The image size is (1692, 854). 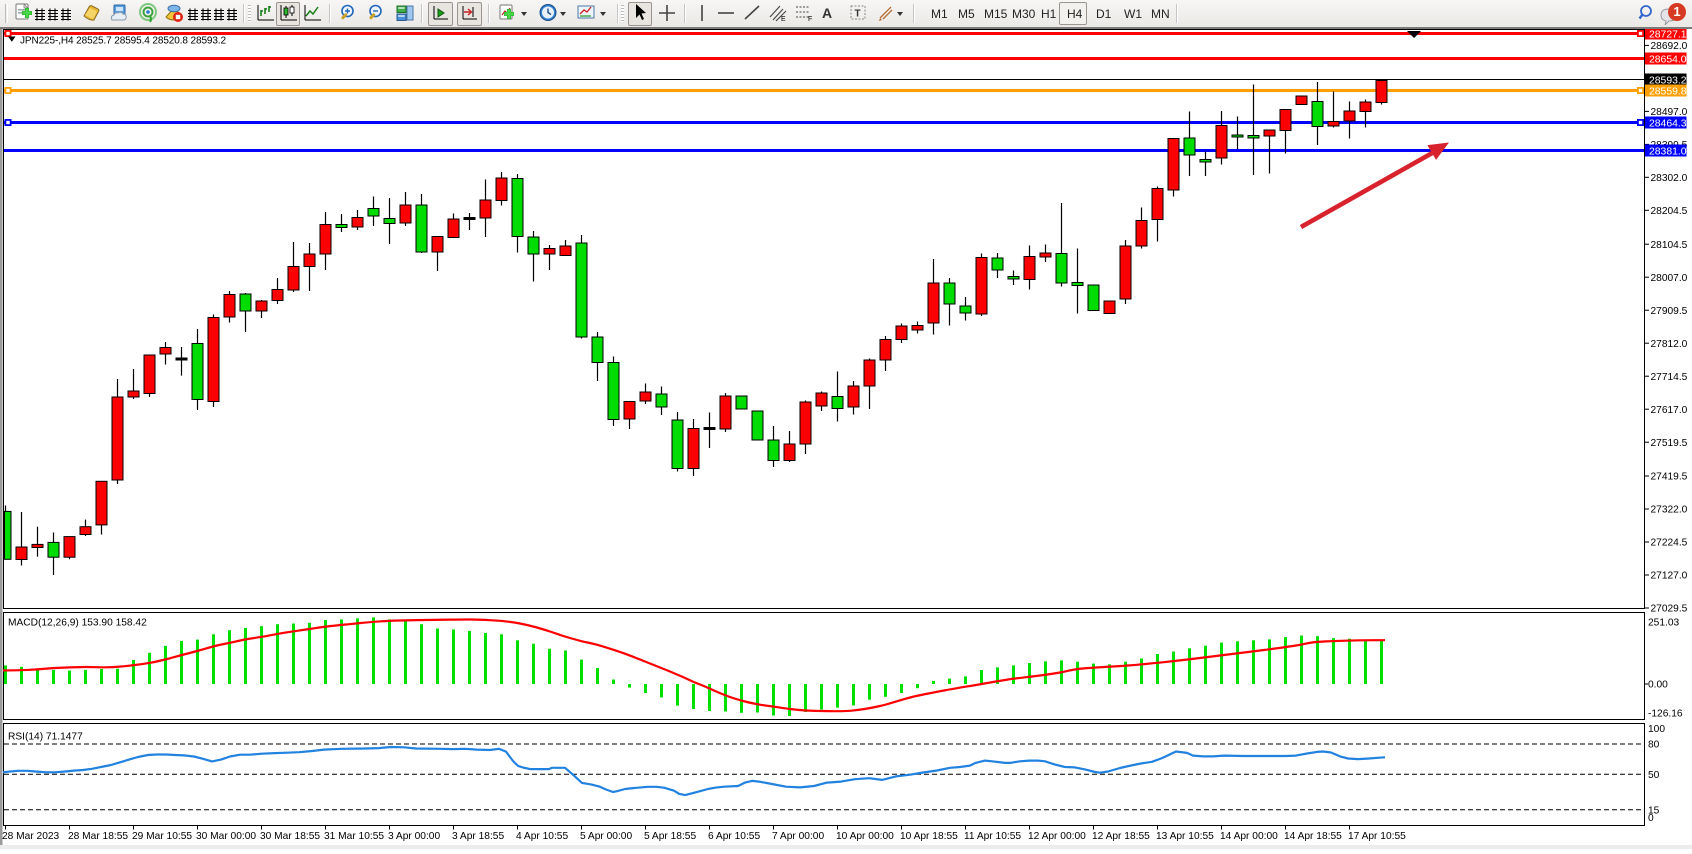 I want to click on svg-text: 11 Apr 10:55, so click(x=992, y=836).